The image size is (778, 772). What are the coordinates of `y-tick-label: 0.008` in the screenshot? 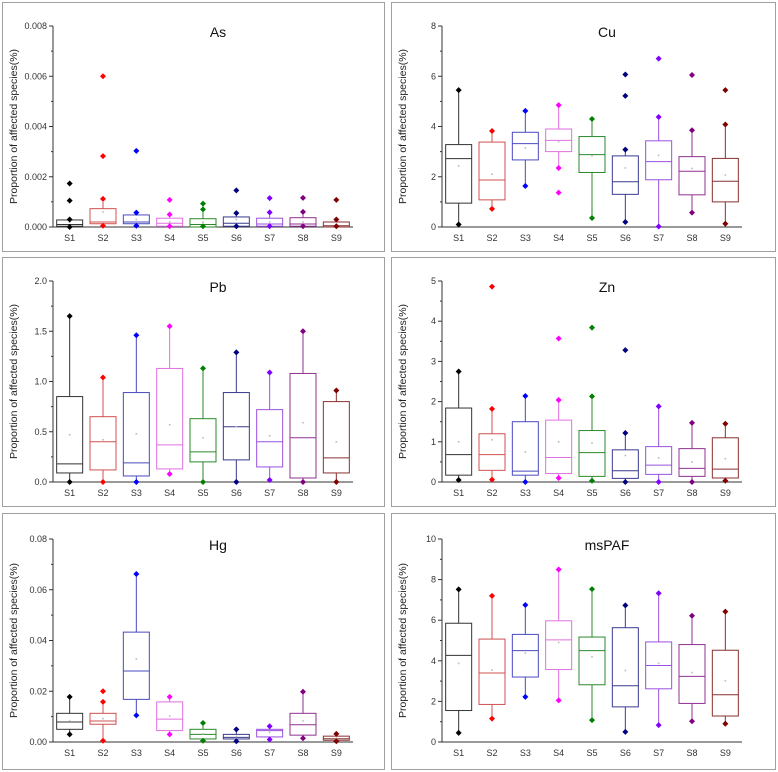 It's located at (35, 26).